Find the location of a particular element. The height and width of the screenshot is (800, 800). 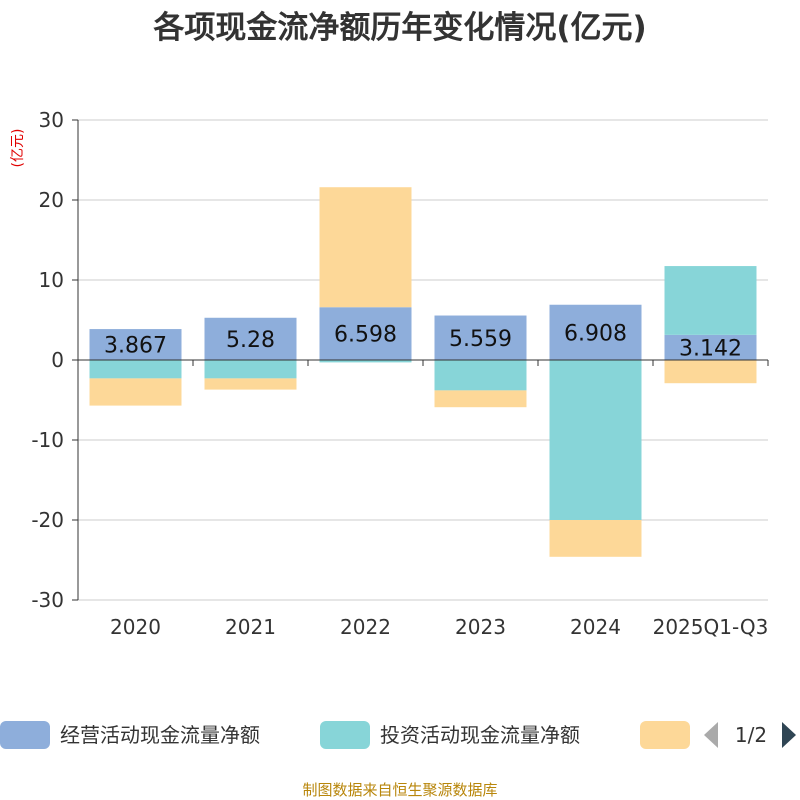

next-page-icon is located at coordinates (789, 735).